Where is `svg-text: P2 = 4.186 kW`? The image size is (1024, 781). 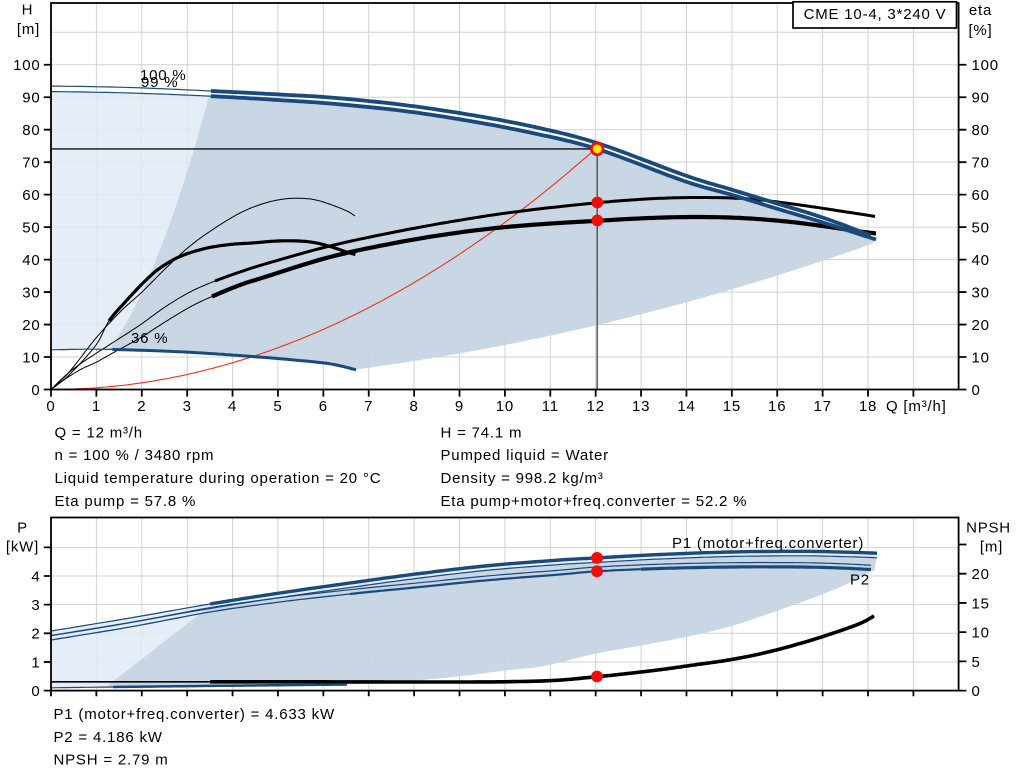 svg-text: P2 = 4.186 kW is located at coordinates (108, 737).